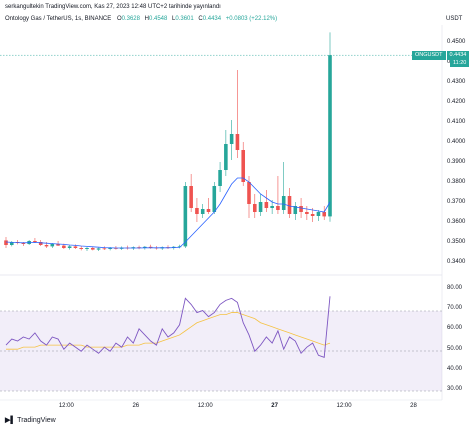 Image resolution: width=474 pixels, height=430 pixels. I want to click on rsi-tick-label: 40.00, so click(455, 369).